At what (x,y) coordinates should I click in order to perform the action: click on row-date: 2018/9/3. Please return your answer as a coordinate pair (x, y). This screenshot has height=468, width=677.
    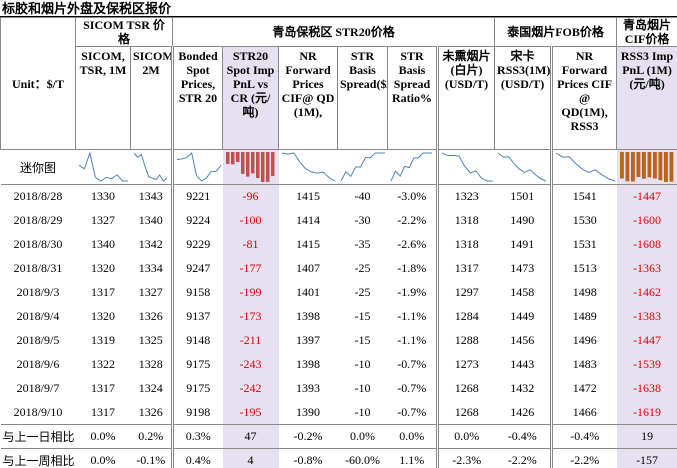
    Looking at the image, I should click on (38, 292).